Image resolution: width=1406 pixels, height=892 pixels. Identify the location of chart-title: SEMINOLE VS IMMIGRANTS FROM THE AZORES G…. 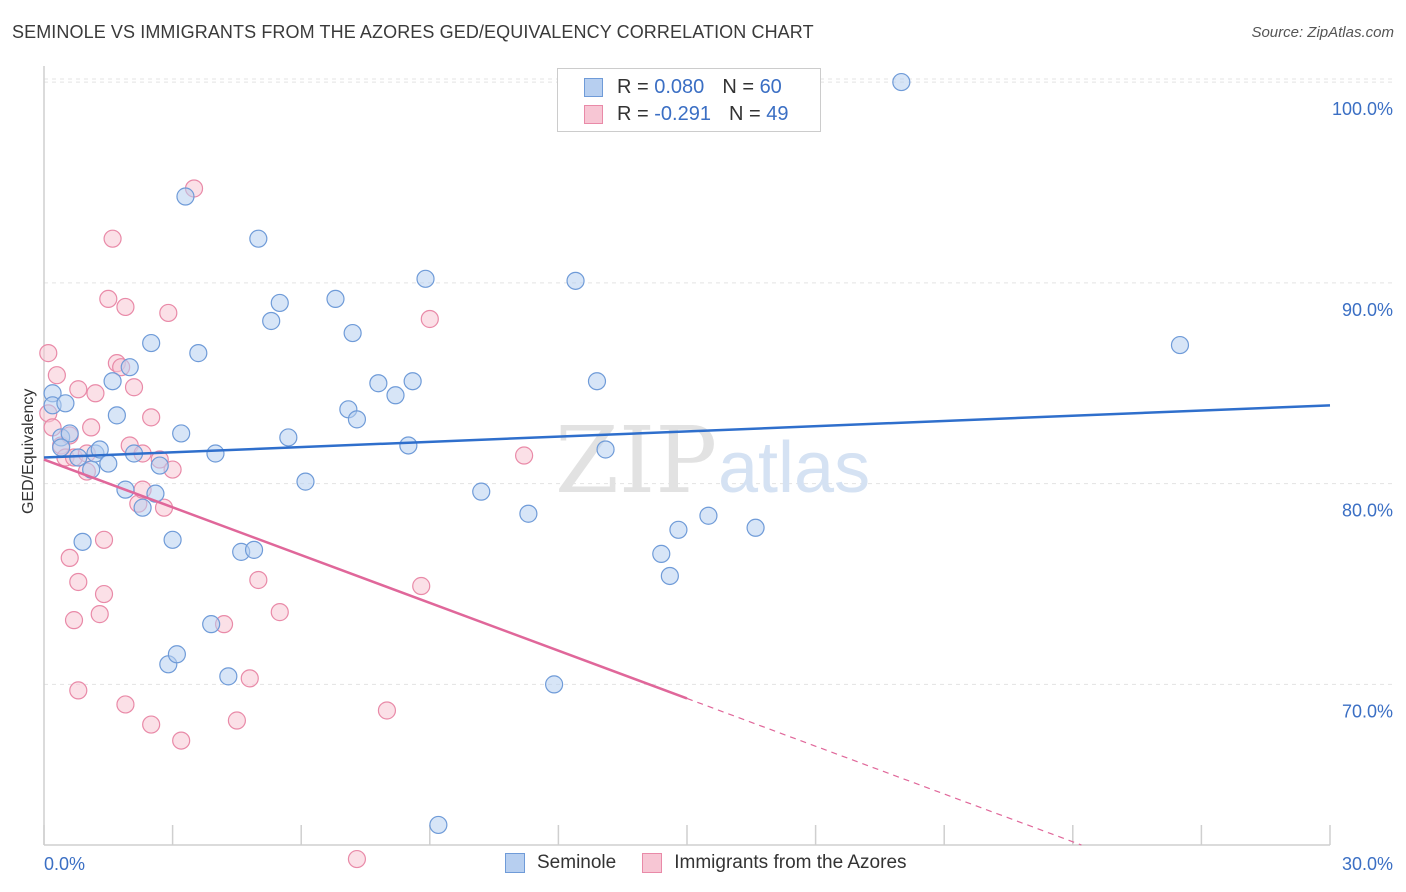
(413, 32).